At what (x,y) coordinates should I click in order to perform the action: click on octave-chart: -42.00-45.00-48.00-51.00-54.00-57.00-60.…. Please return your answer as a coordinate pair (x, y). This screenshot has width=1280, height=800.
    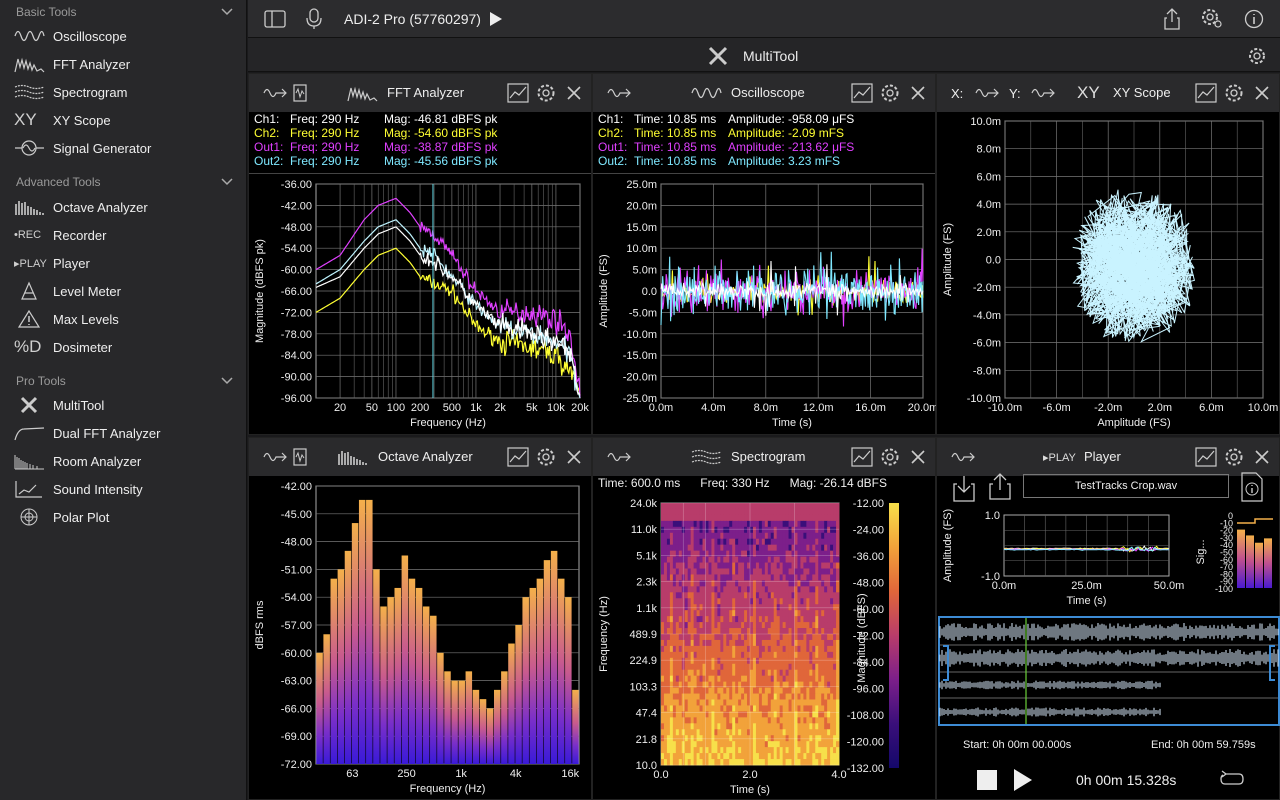
    Looking at the image, I should click on (421, 619).